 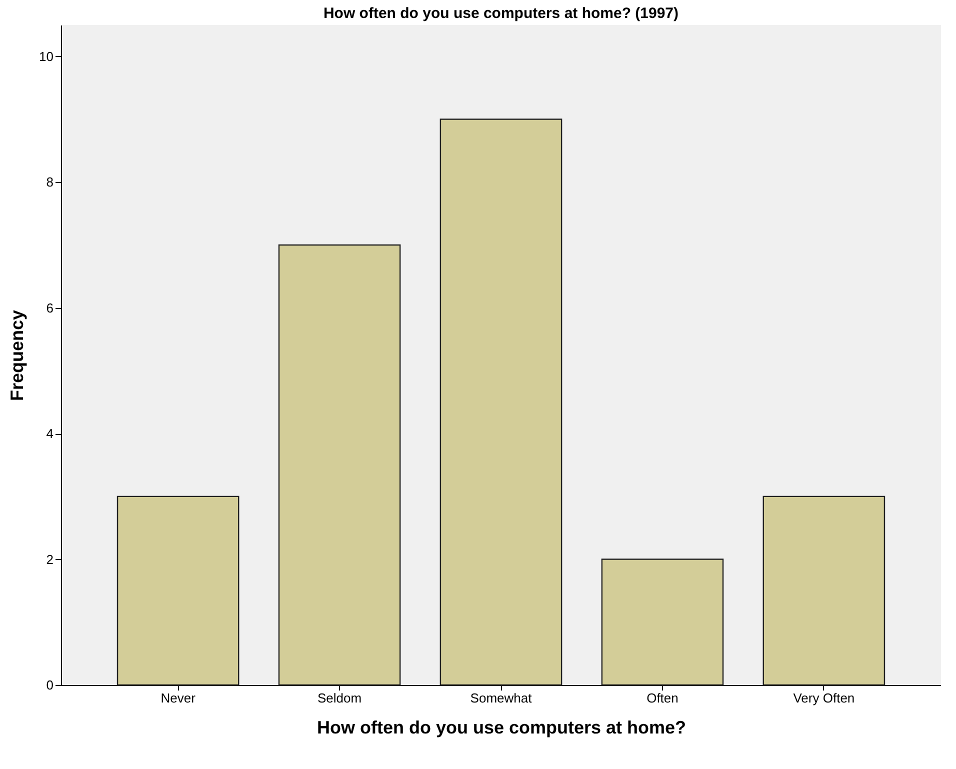 I want to click on y-tick-label: 2, so click(x=50, y=559).